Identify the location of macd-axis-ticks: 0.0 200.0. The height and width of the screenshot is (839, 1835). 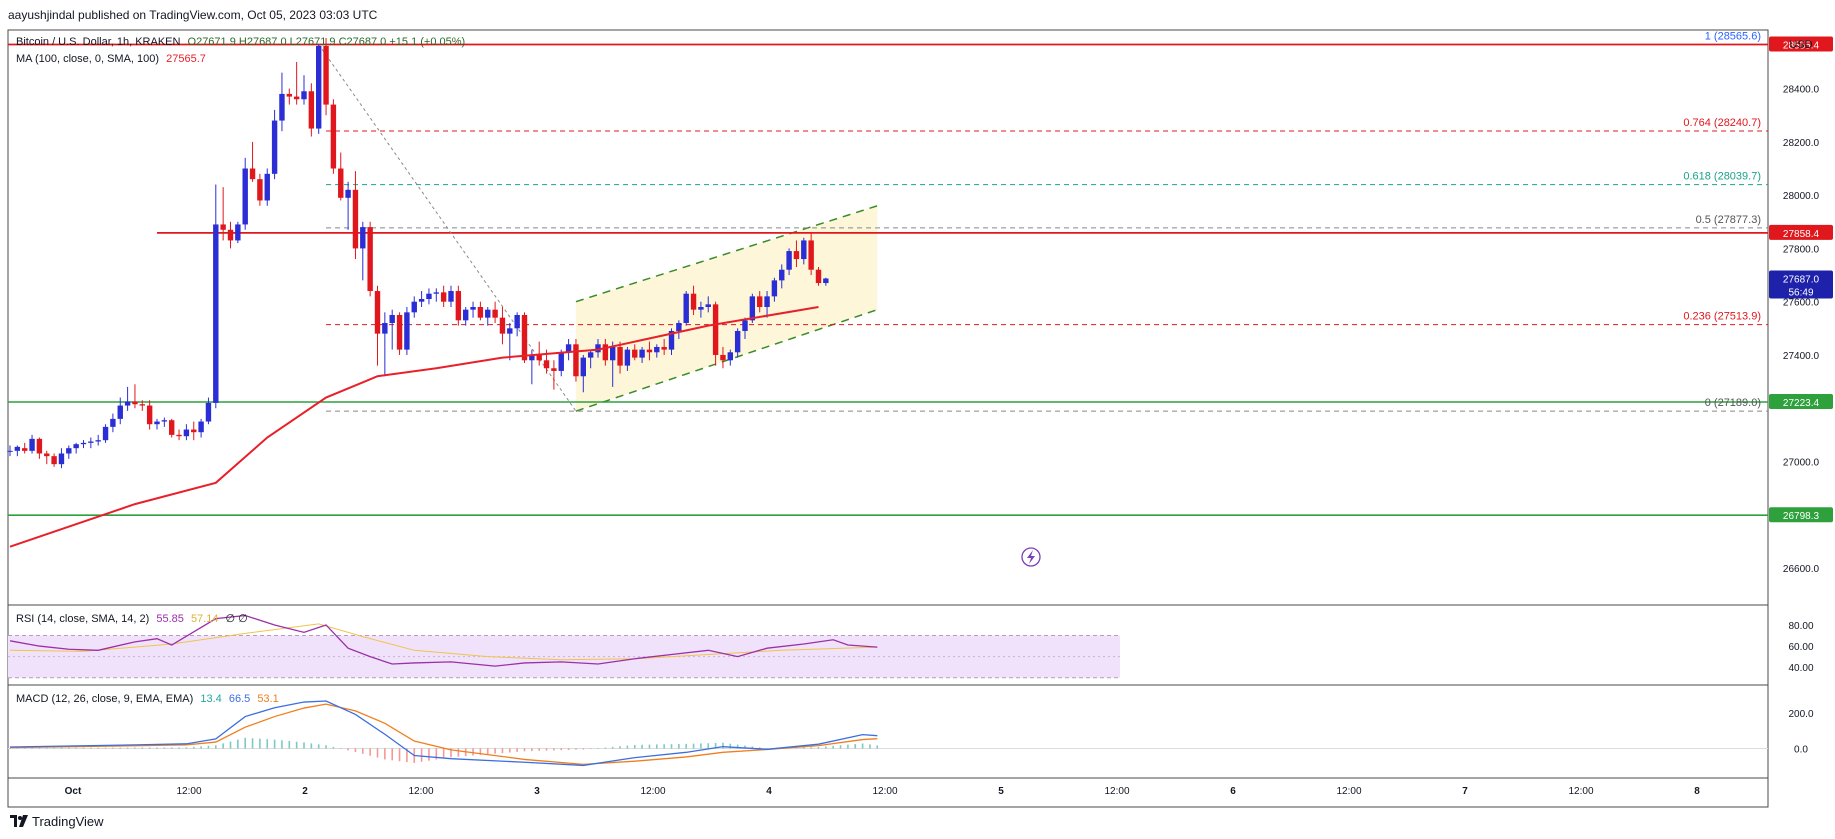
(1800, 732).